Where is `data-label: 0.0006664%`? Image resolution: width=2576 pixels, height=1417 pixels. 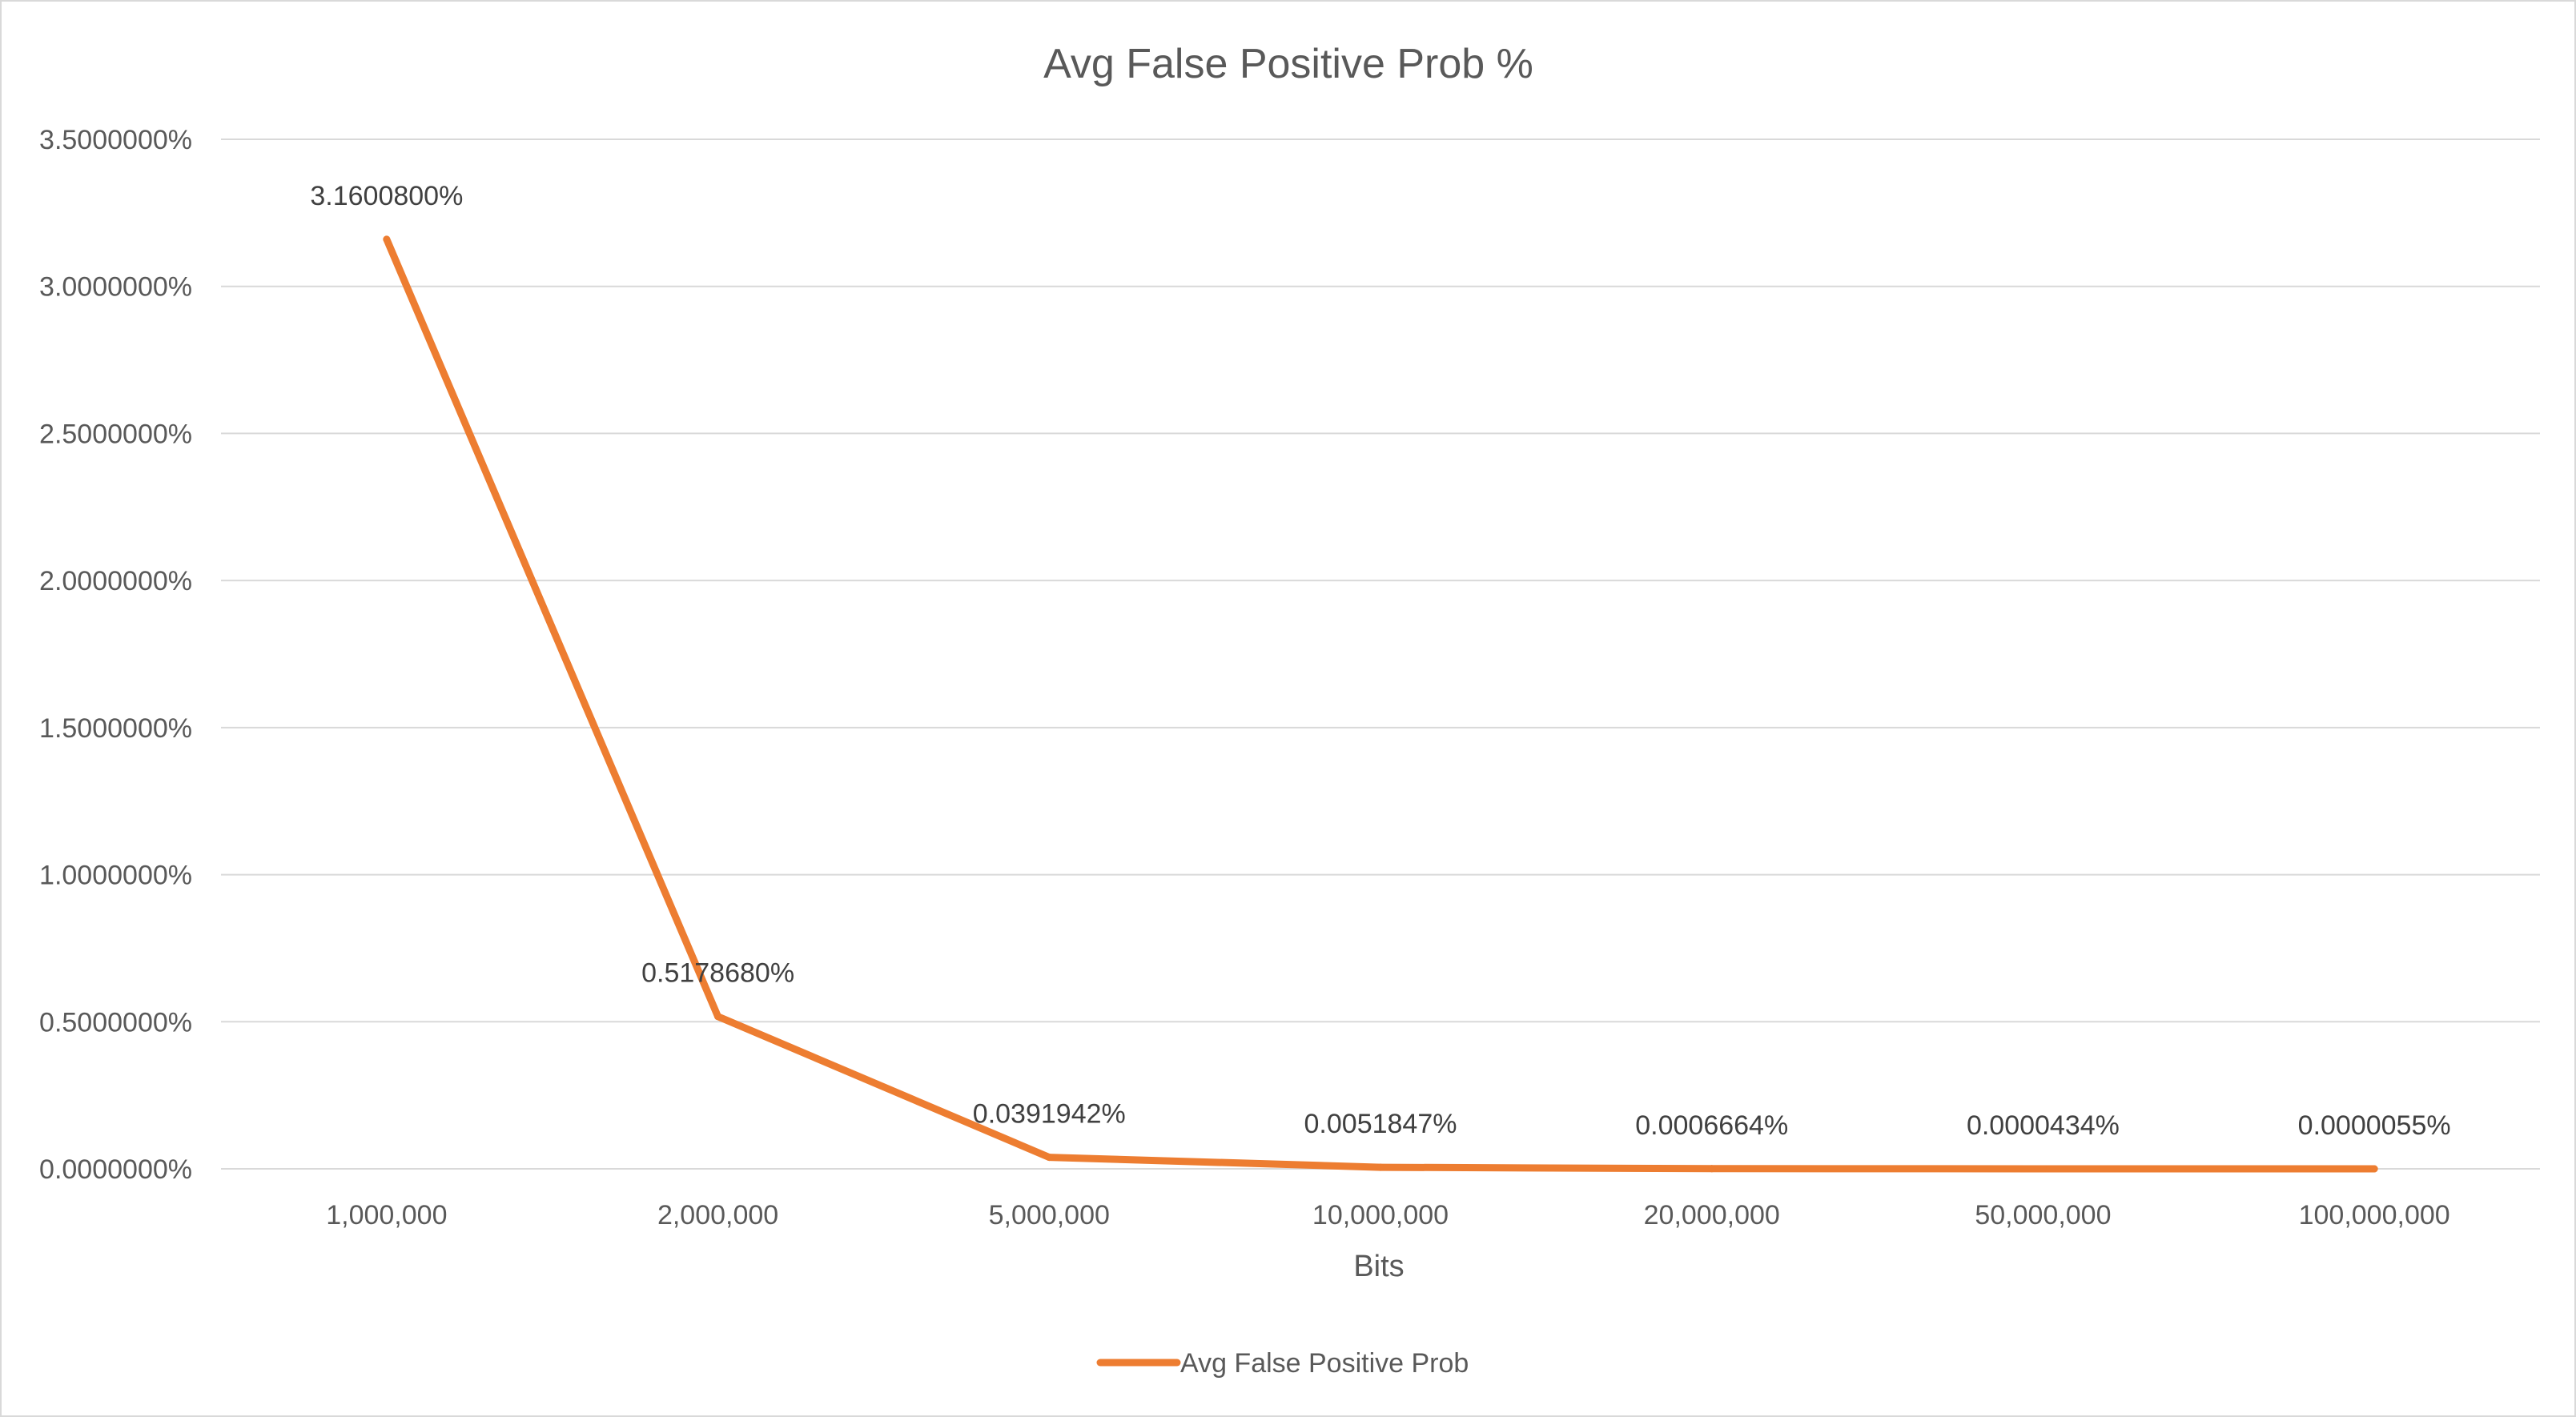 data-label: 0.0006664% is located at coordinates (1711, 1125).